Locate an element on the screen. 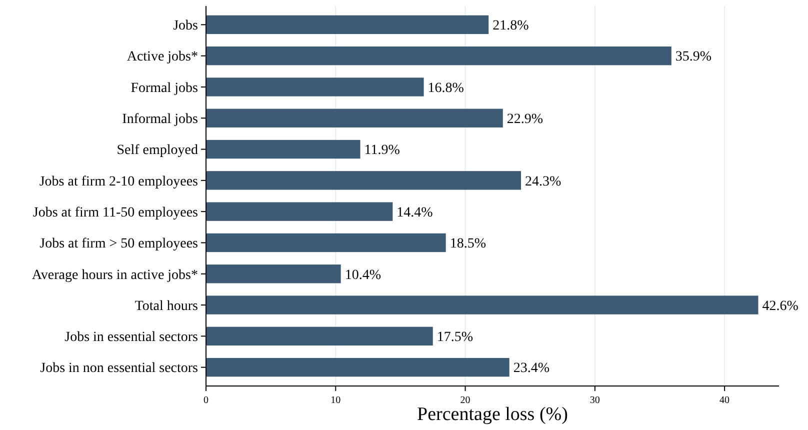 The width and height of the screenshot is (808, 430). x-axis-title: Percentage loss (%) is located at coordinates (492, 414).